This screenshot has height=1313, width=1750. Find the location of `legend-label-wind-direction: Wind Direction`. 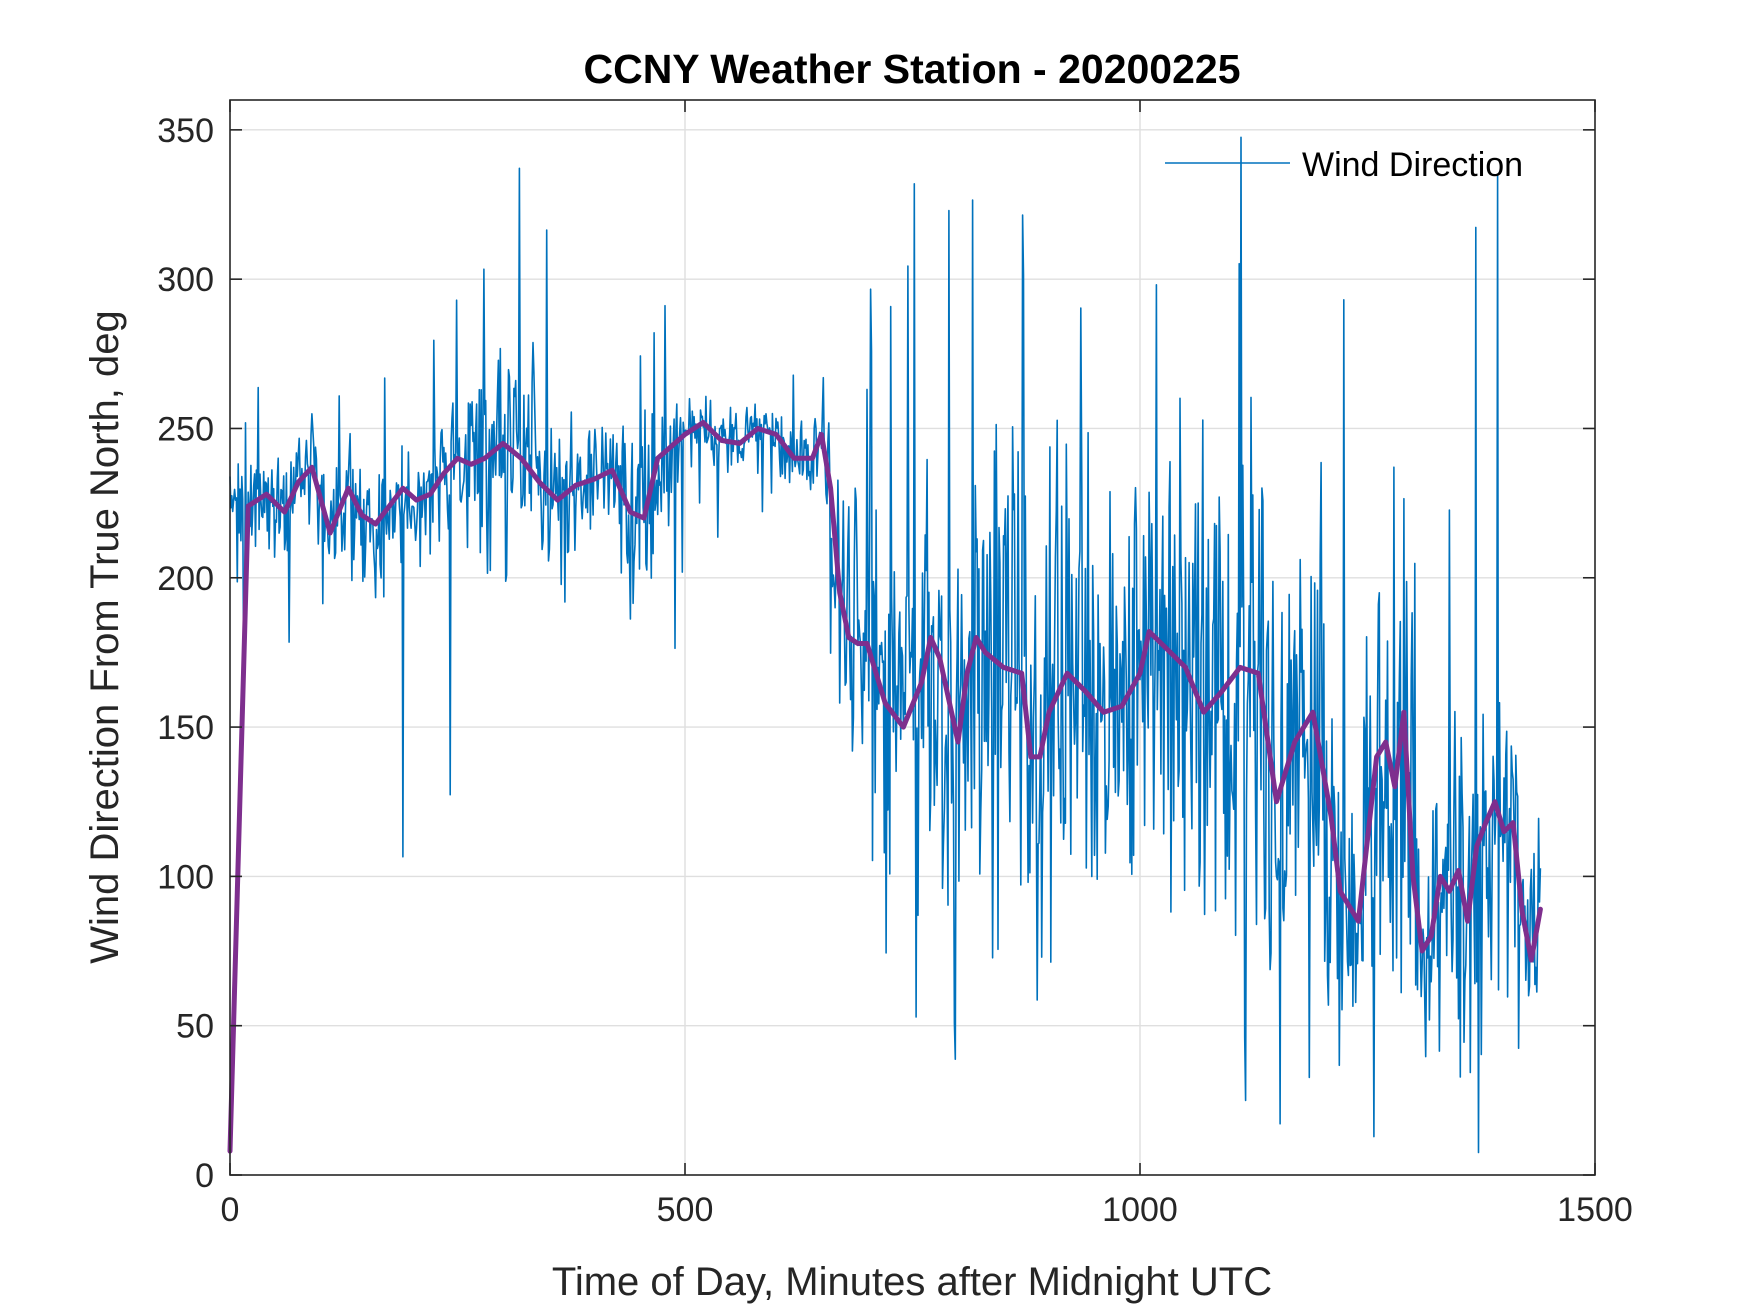

legend-label-wind-direction: Wind Direction is located at coordinates (1412, 165).